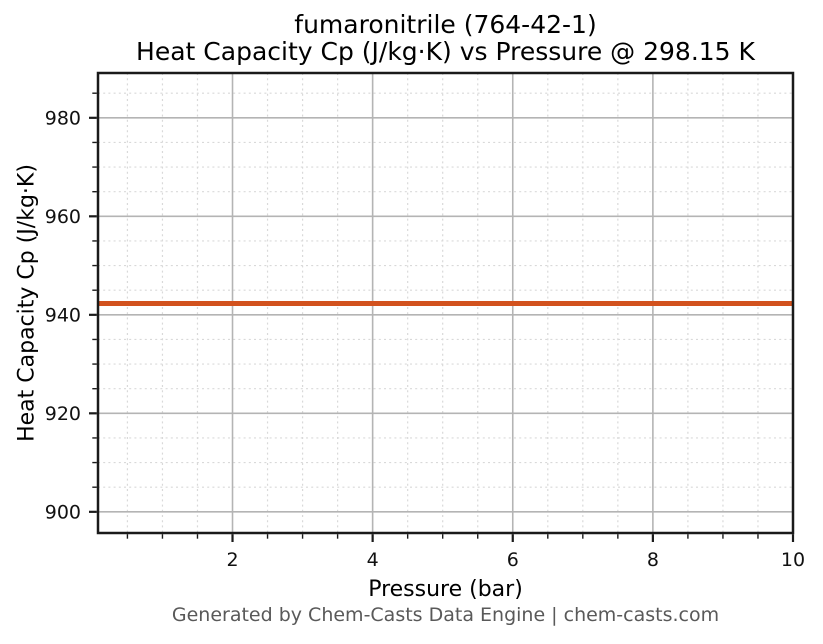 This screenshot has height=644, width=823. What do you see at coordinates (445, 589) in the screenshot?
I see `x-axis-label: Pressure (bar)` at bounding box center [445, 589].